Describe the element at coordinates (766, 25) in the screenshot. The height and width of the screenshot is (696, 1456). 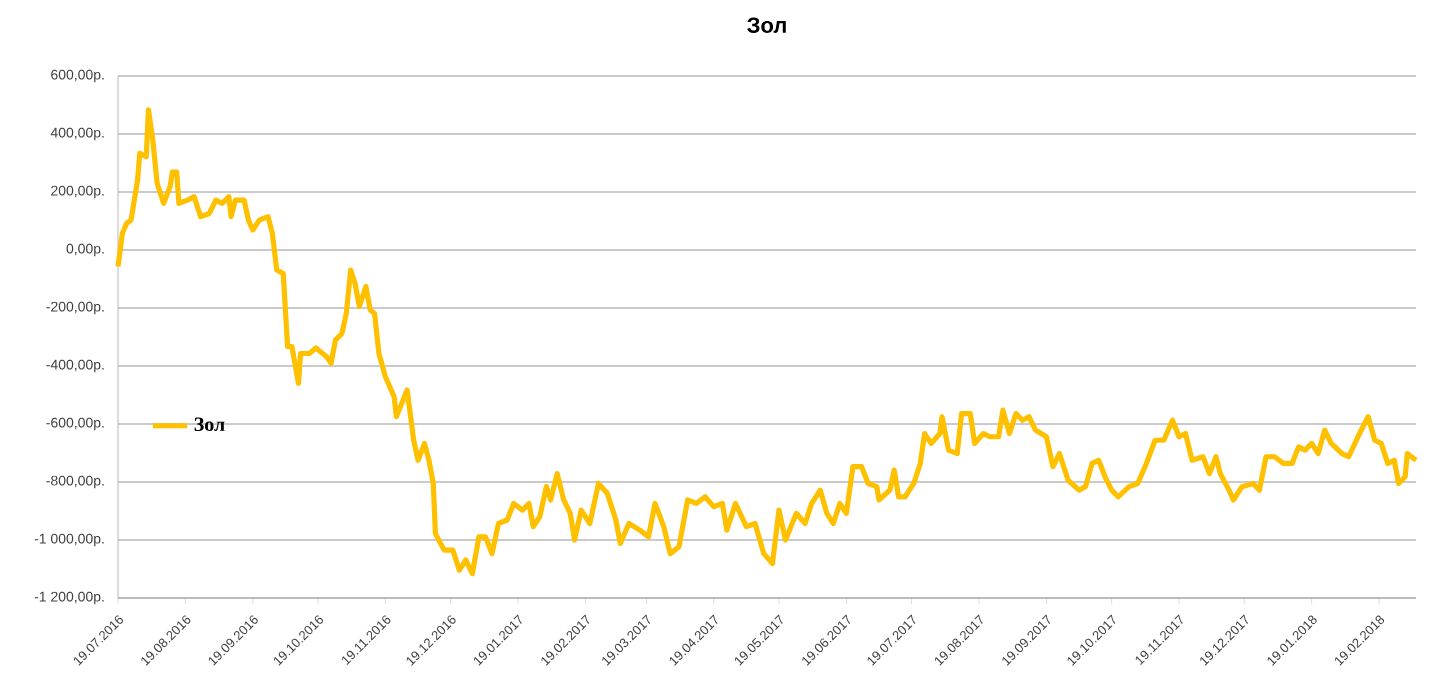
I see `chart-title: Зол` at that location.